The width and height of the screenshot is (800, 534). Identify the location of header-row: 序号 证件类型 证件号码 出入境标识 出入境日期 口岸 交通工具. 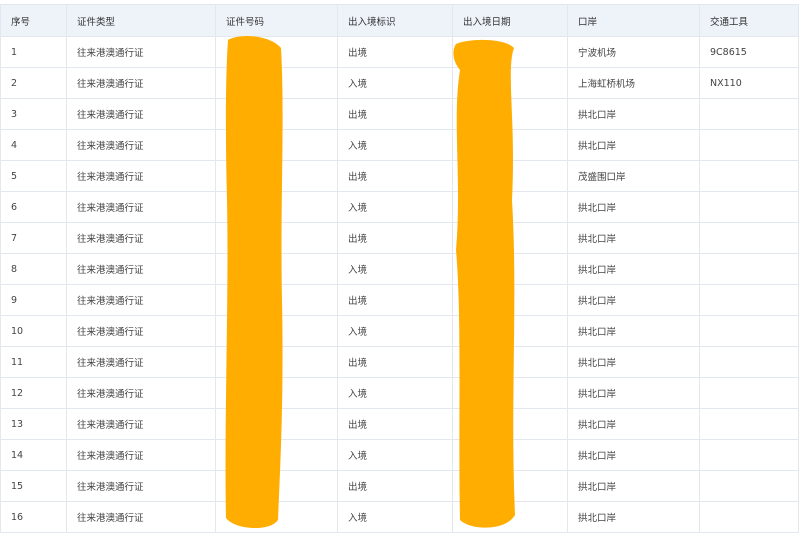
(399, 20).